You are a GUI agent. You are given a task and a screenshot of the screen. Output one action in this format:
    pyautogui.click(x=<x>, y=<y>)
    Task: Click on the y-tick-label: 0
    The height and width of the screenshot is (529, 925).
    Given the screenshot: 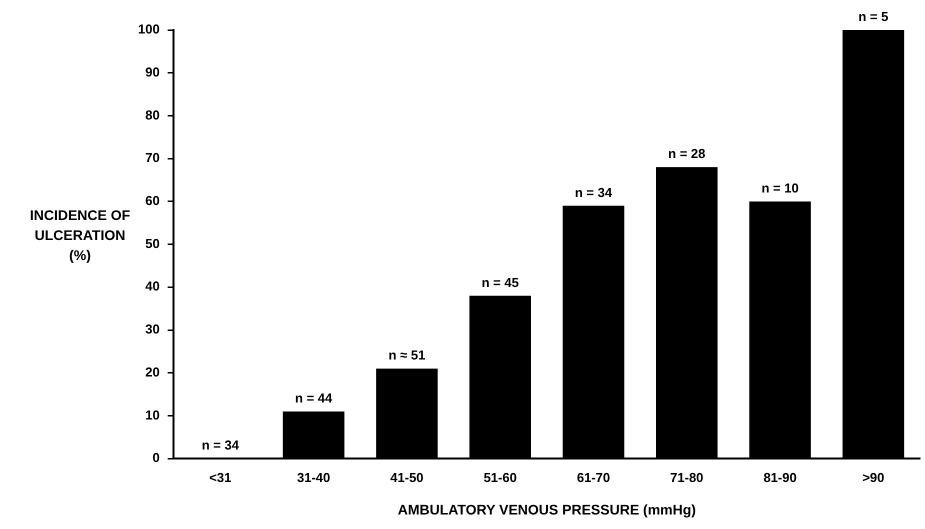 What is the action you would take?
    pyautogui.click(x=156, y=458)
    